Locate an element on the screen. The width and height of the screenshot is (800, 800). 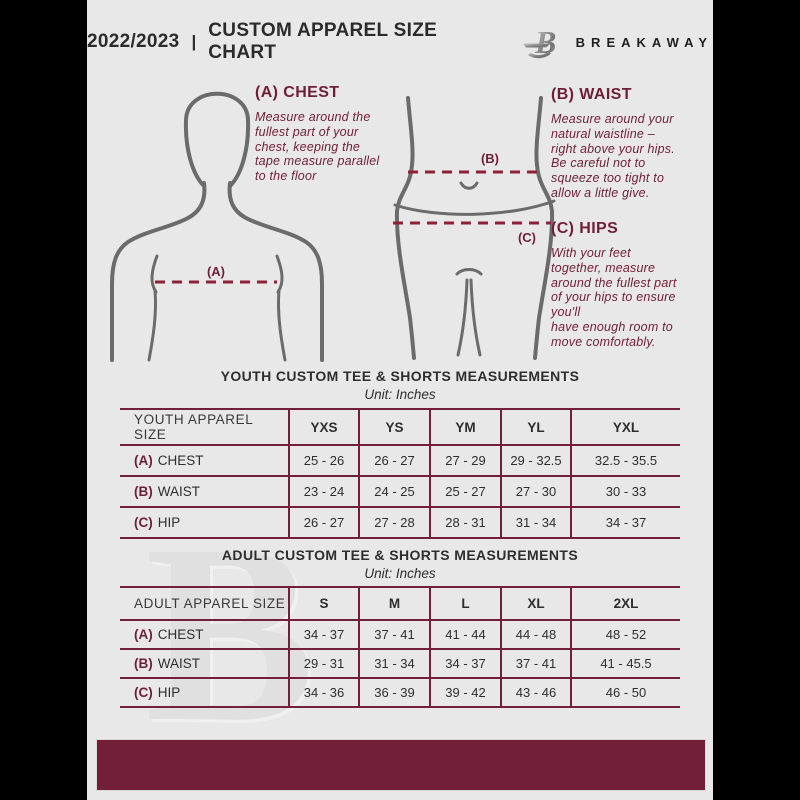
measurement-cell: 29 - 31 is located at coordinates (323, 663).